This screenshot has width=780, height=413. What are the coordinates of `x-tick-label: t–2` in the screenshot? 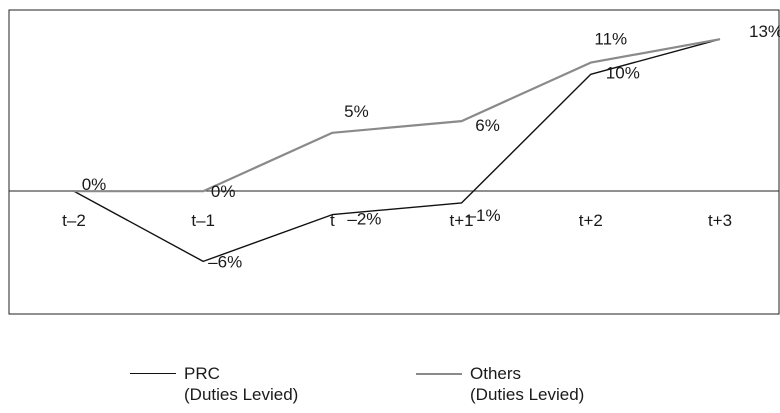 It's located at (74, 220).